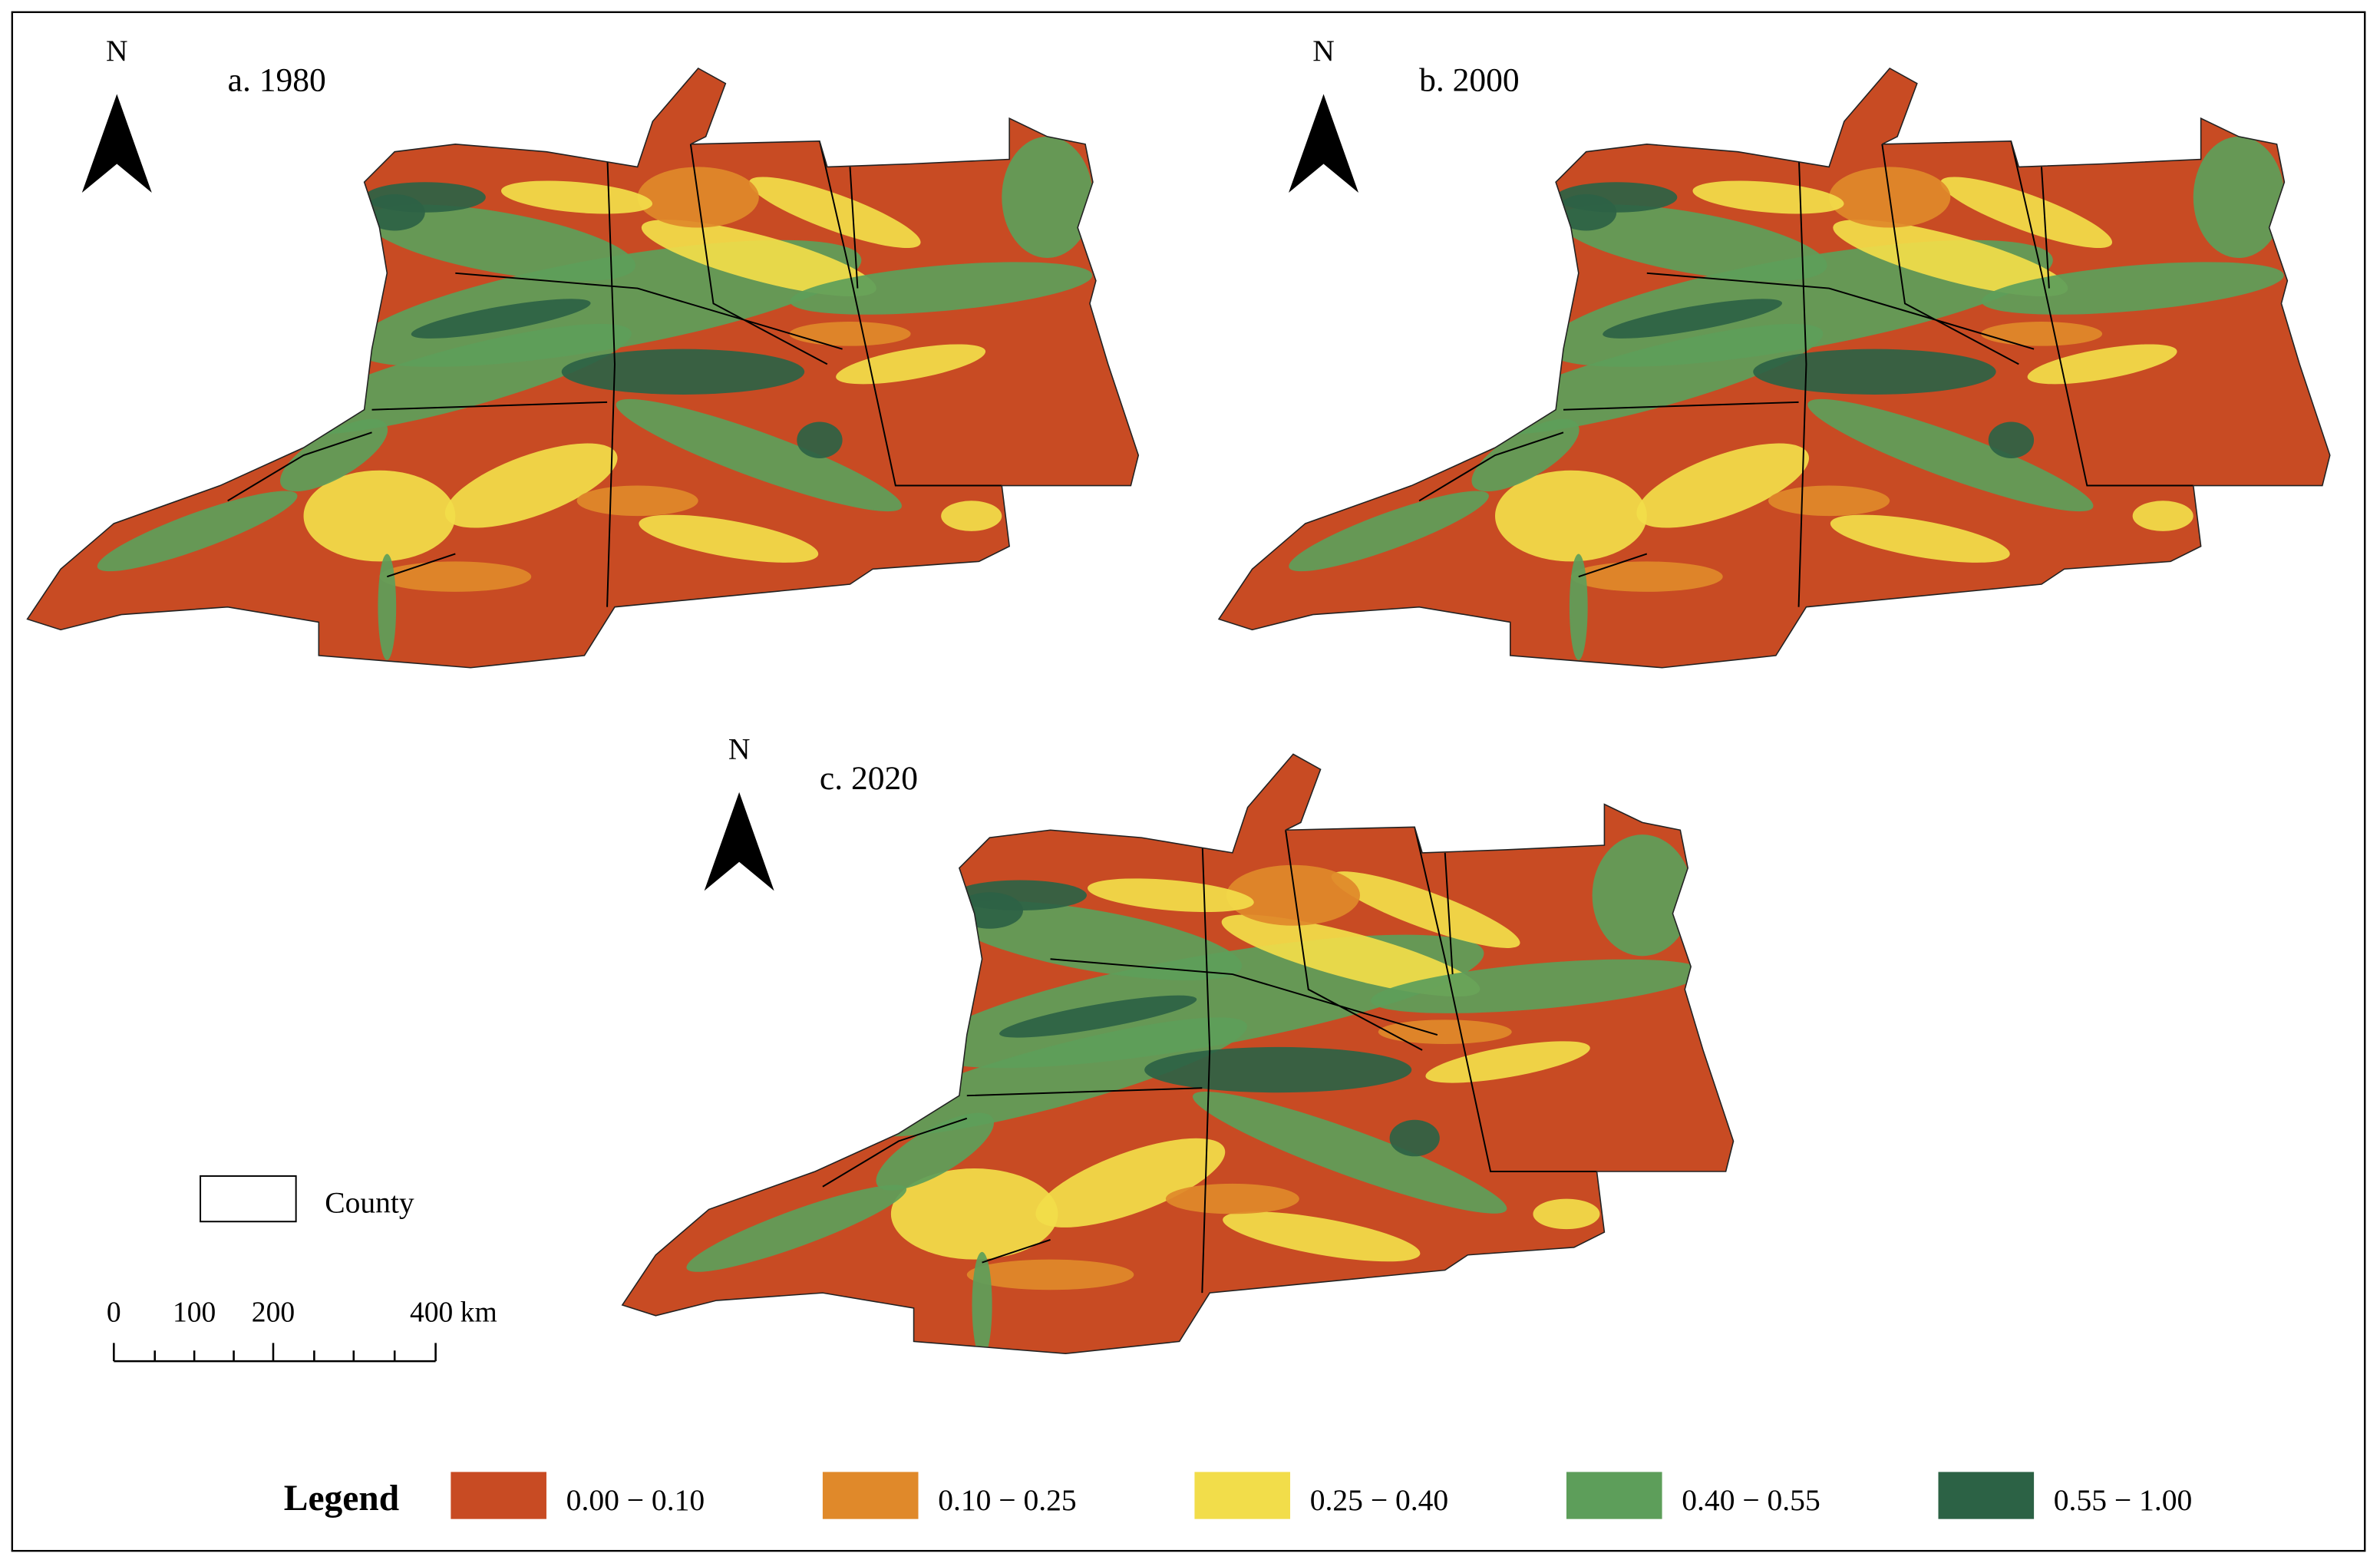 The image size is (2380, 1563). I want to click on scale-label: 100, so click(195, 1313).